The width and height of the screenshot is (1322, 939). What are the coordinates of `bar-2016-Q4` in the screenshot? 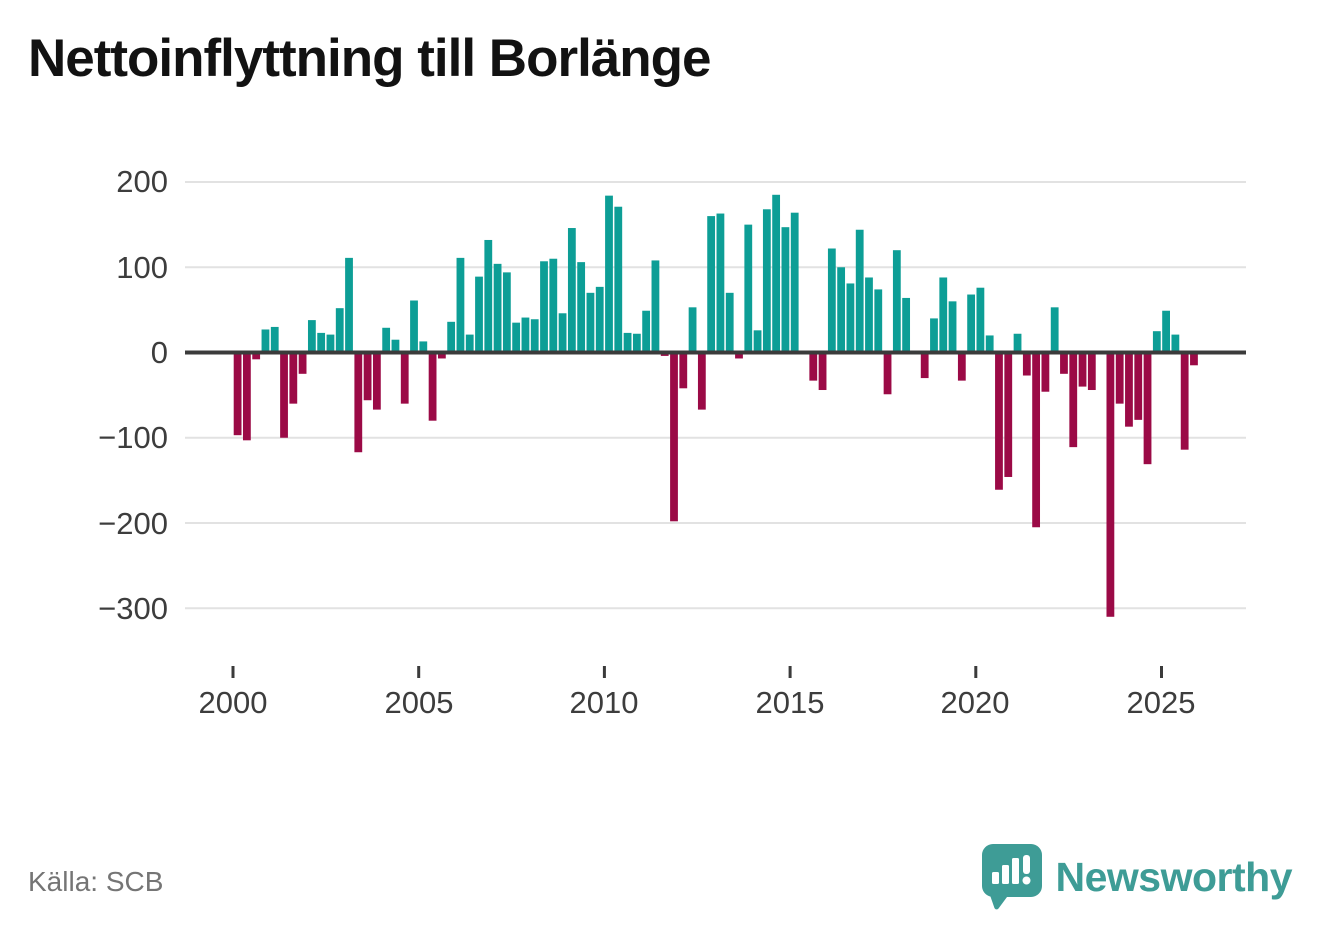 It's located at (859, 291).